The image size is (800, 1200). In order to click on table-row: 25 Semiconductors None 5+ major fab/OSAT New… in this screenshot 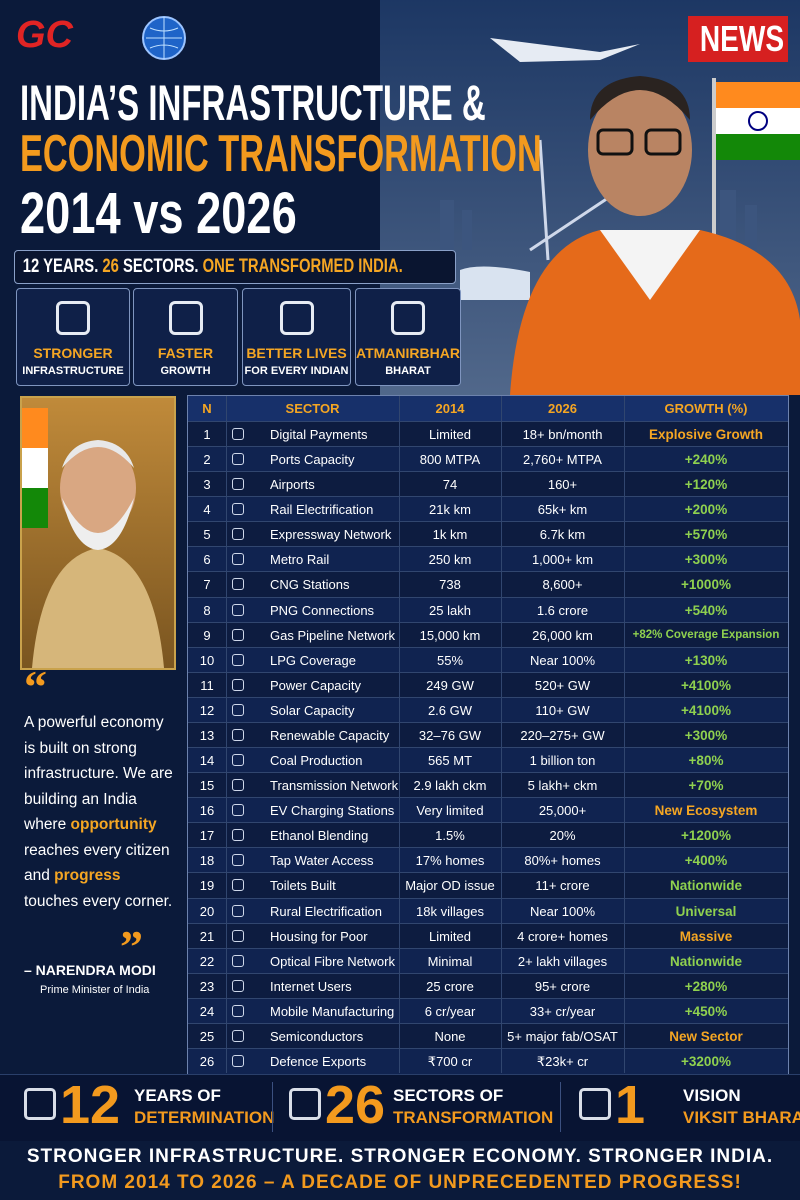, I will do `click(488, 1035)`.